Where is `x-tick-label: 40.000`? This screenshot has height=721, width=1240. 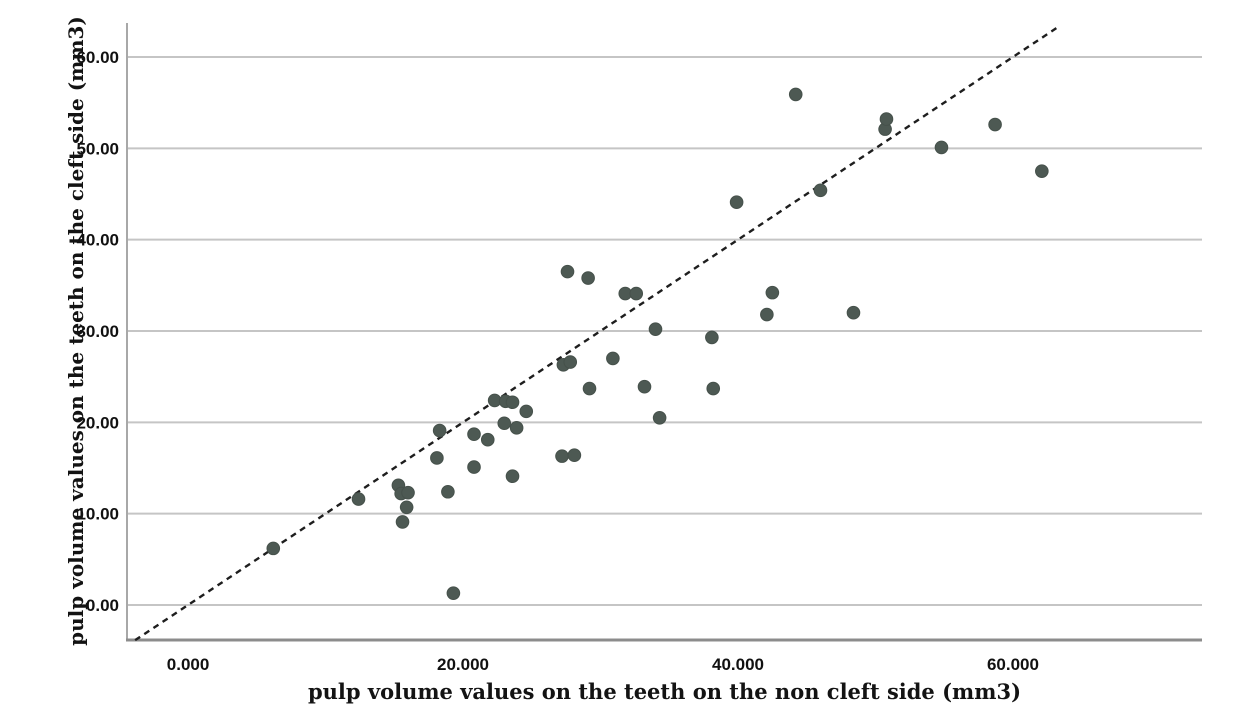 x-tick-label: 40.000 is located at coordinates (738, 664).